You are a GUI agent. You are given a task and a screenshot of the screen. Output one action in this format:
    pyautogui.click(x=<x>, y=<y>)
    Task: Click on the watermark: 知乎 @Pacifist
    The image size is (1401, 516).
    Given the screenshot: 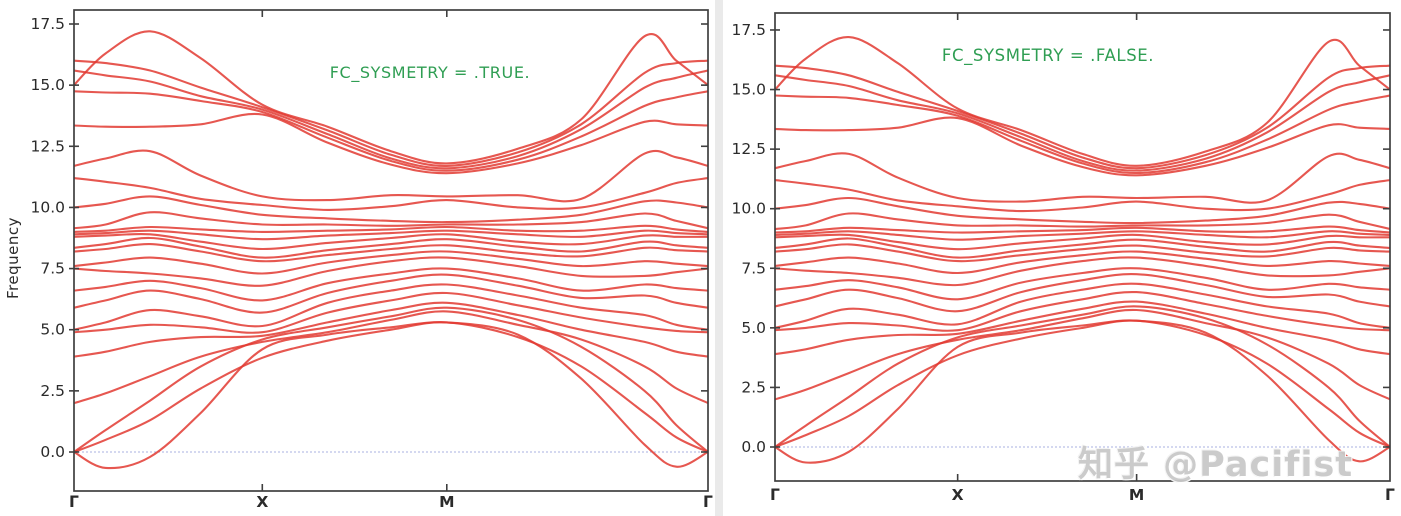 What is the action you would take?
    pyautogui.click(x=1216, y=465)
    